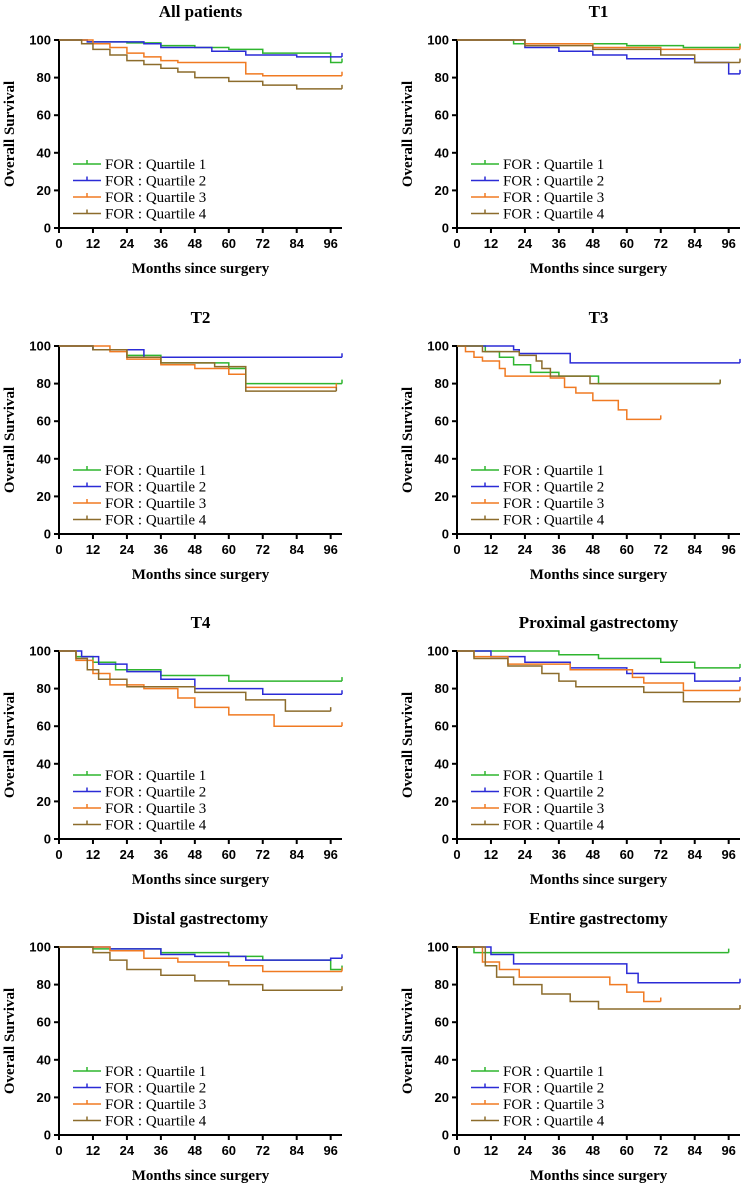  I want to click on chart-title: T3, so click(599, 317).